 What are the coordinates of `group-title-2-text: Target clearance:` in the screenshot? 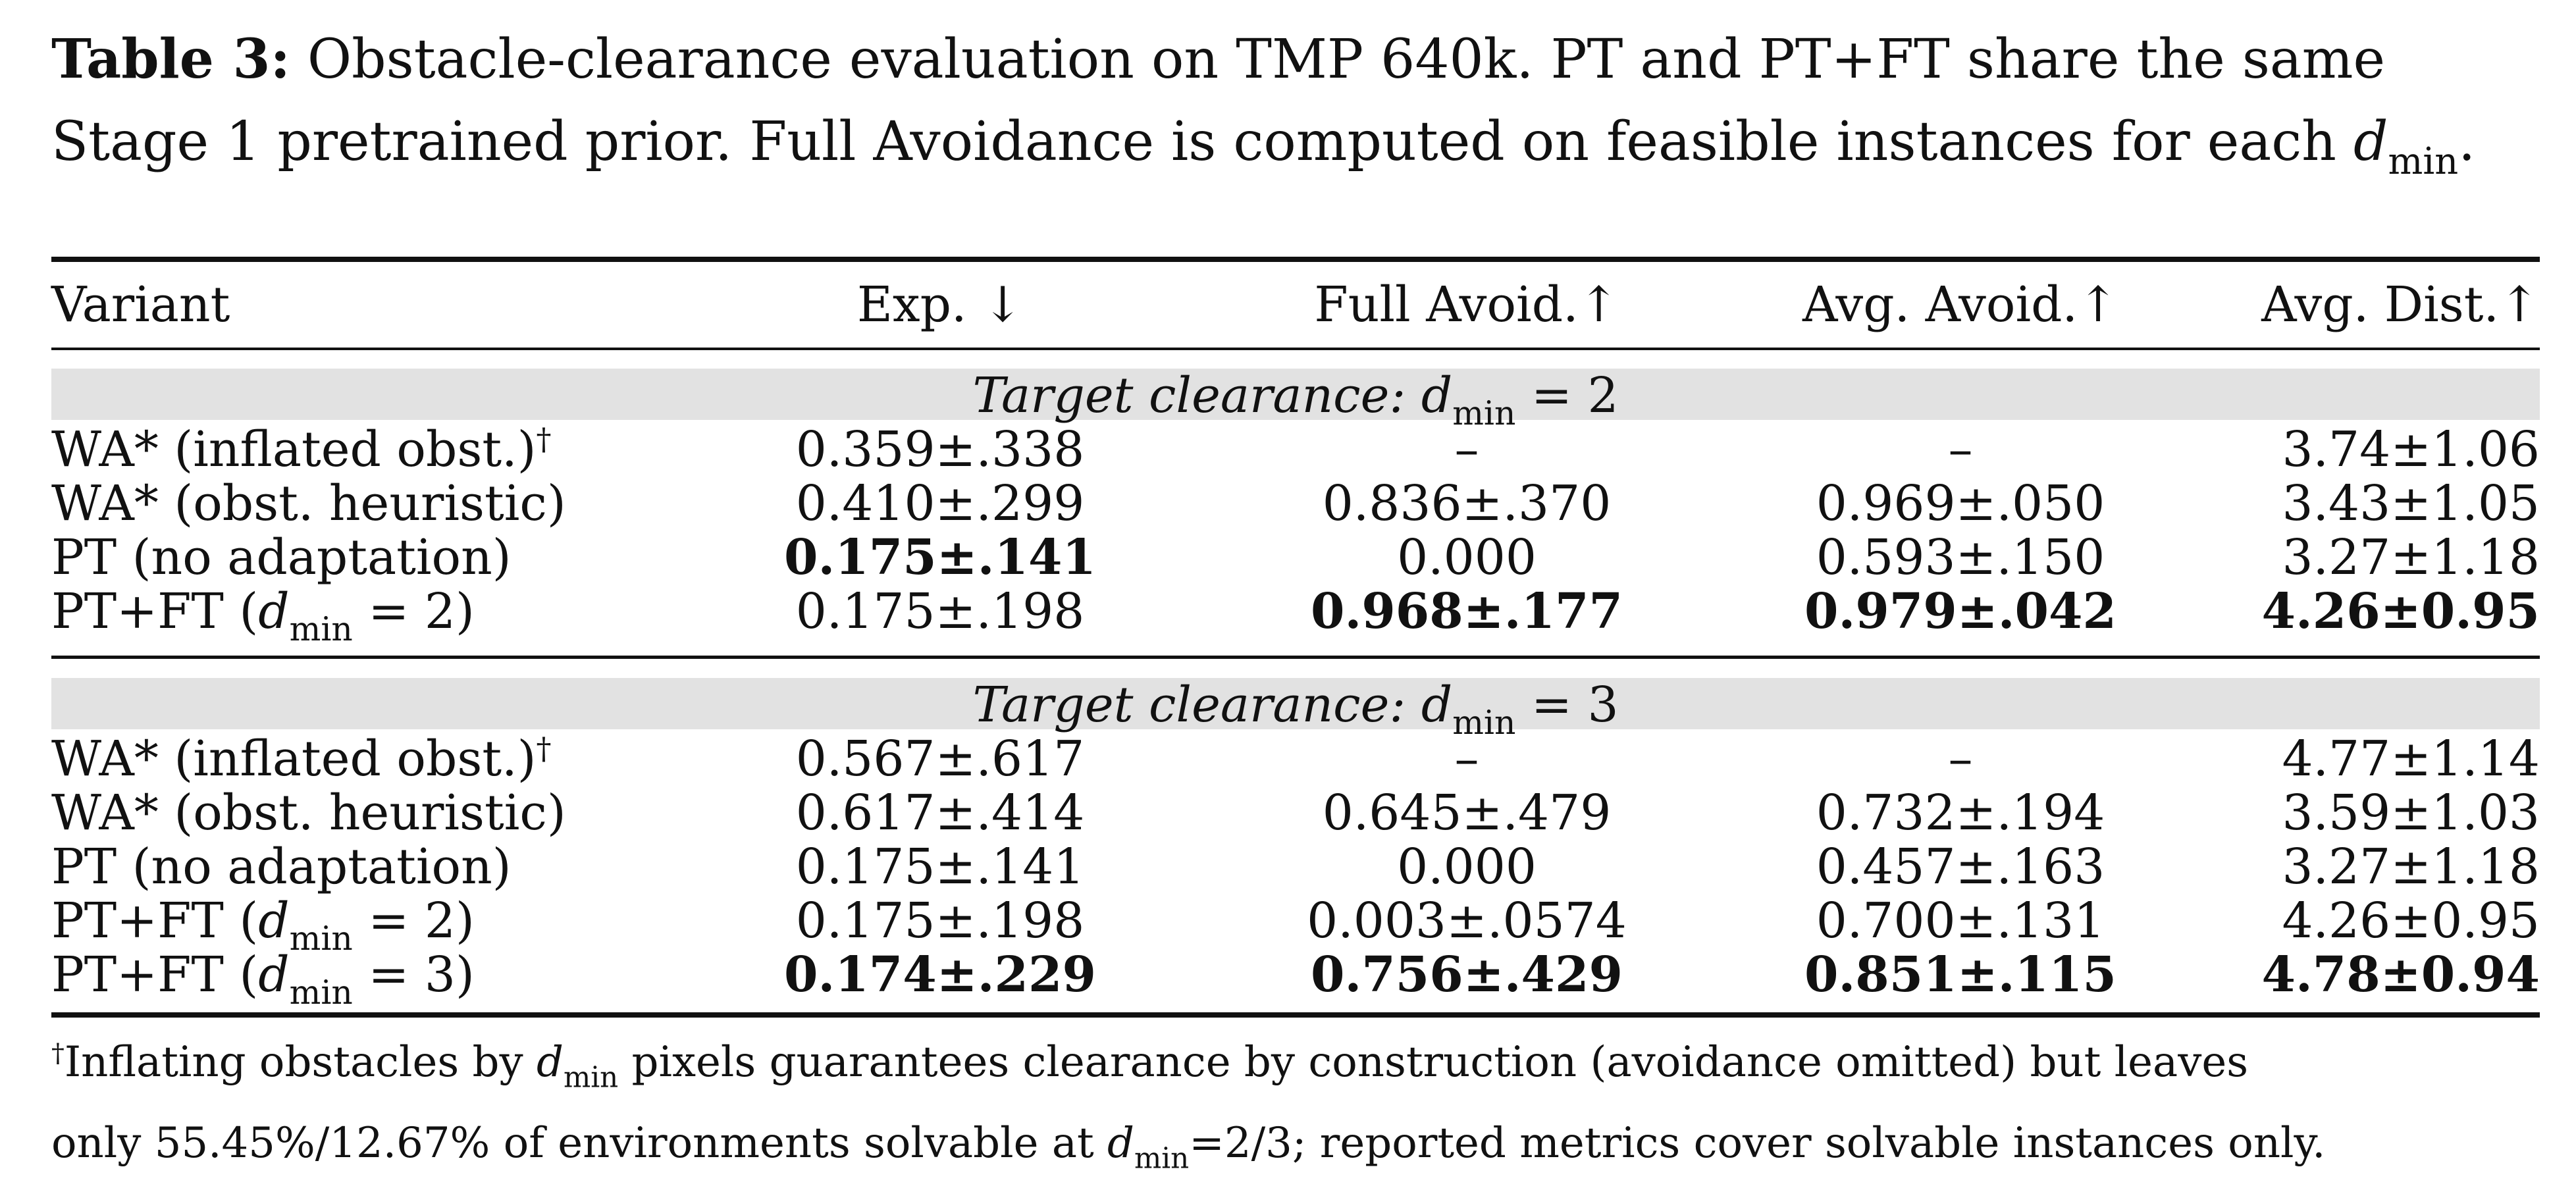 It's located at (1189, 705).